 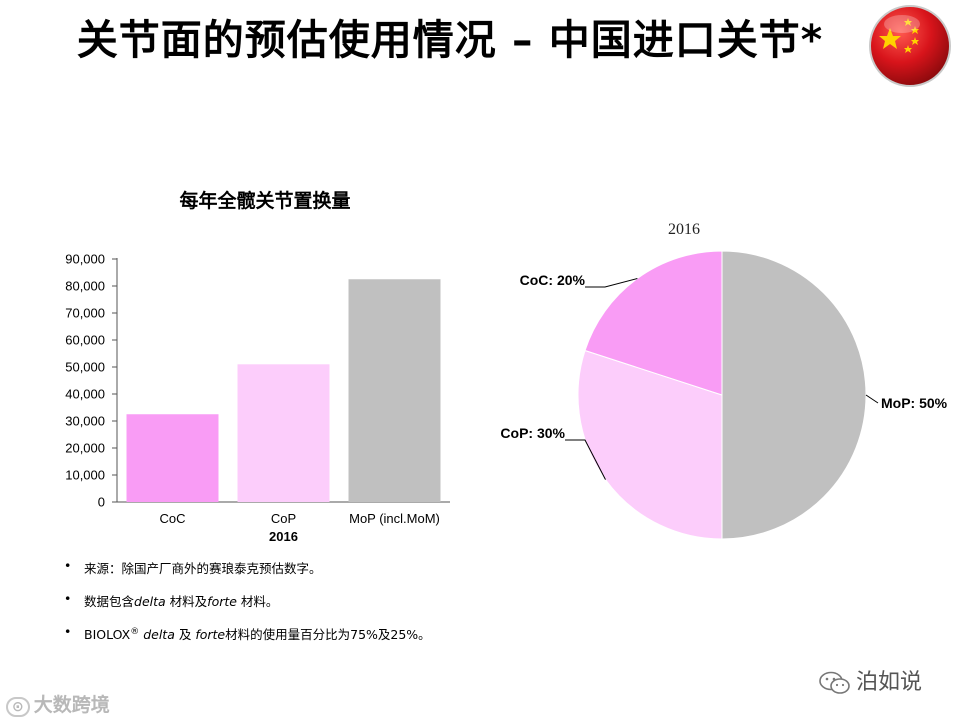 I want to click on pie-label: CoC: 20%, so click(x=553, y=280).